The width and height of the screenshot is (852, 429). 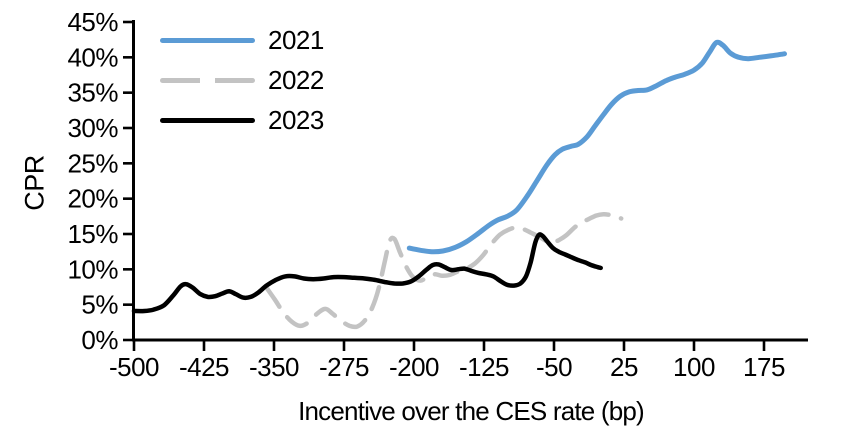 I want to click on series-line-2023, so click(x=367, y=273).